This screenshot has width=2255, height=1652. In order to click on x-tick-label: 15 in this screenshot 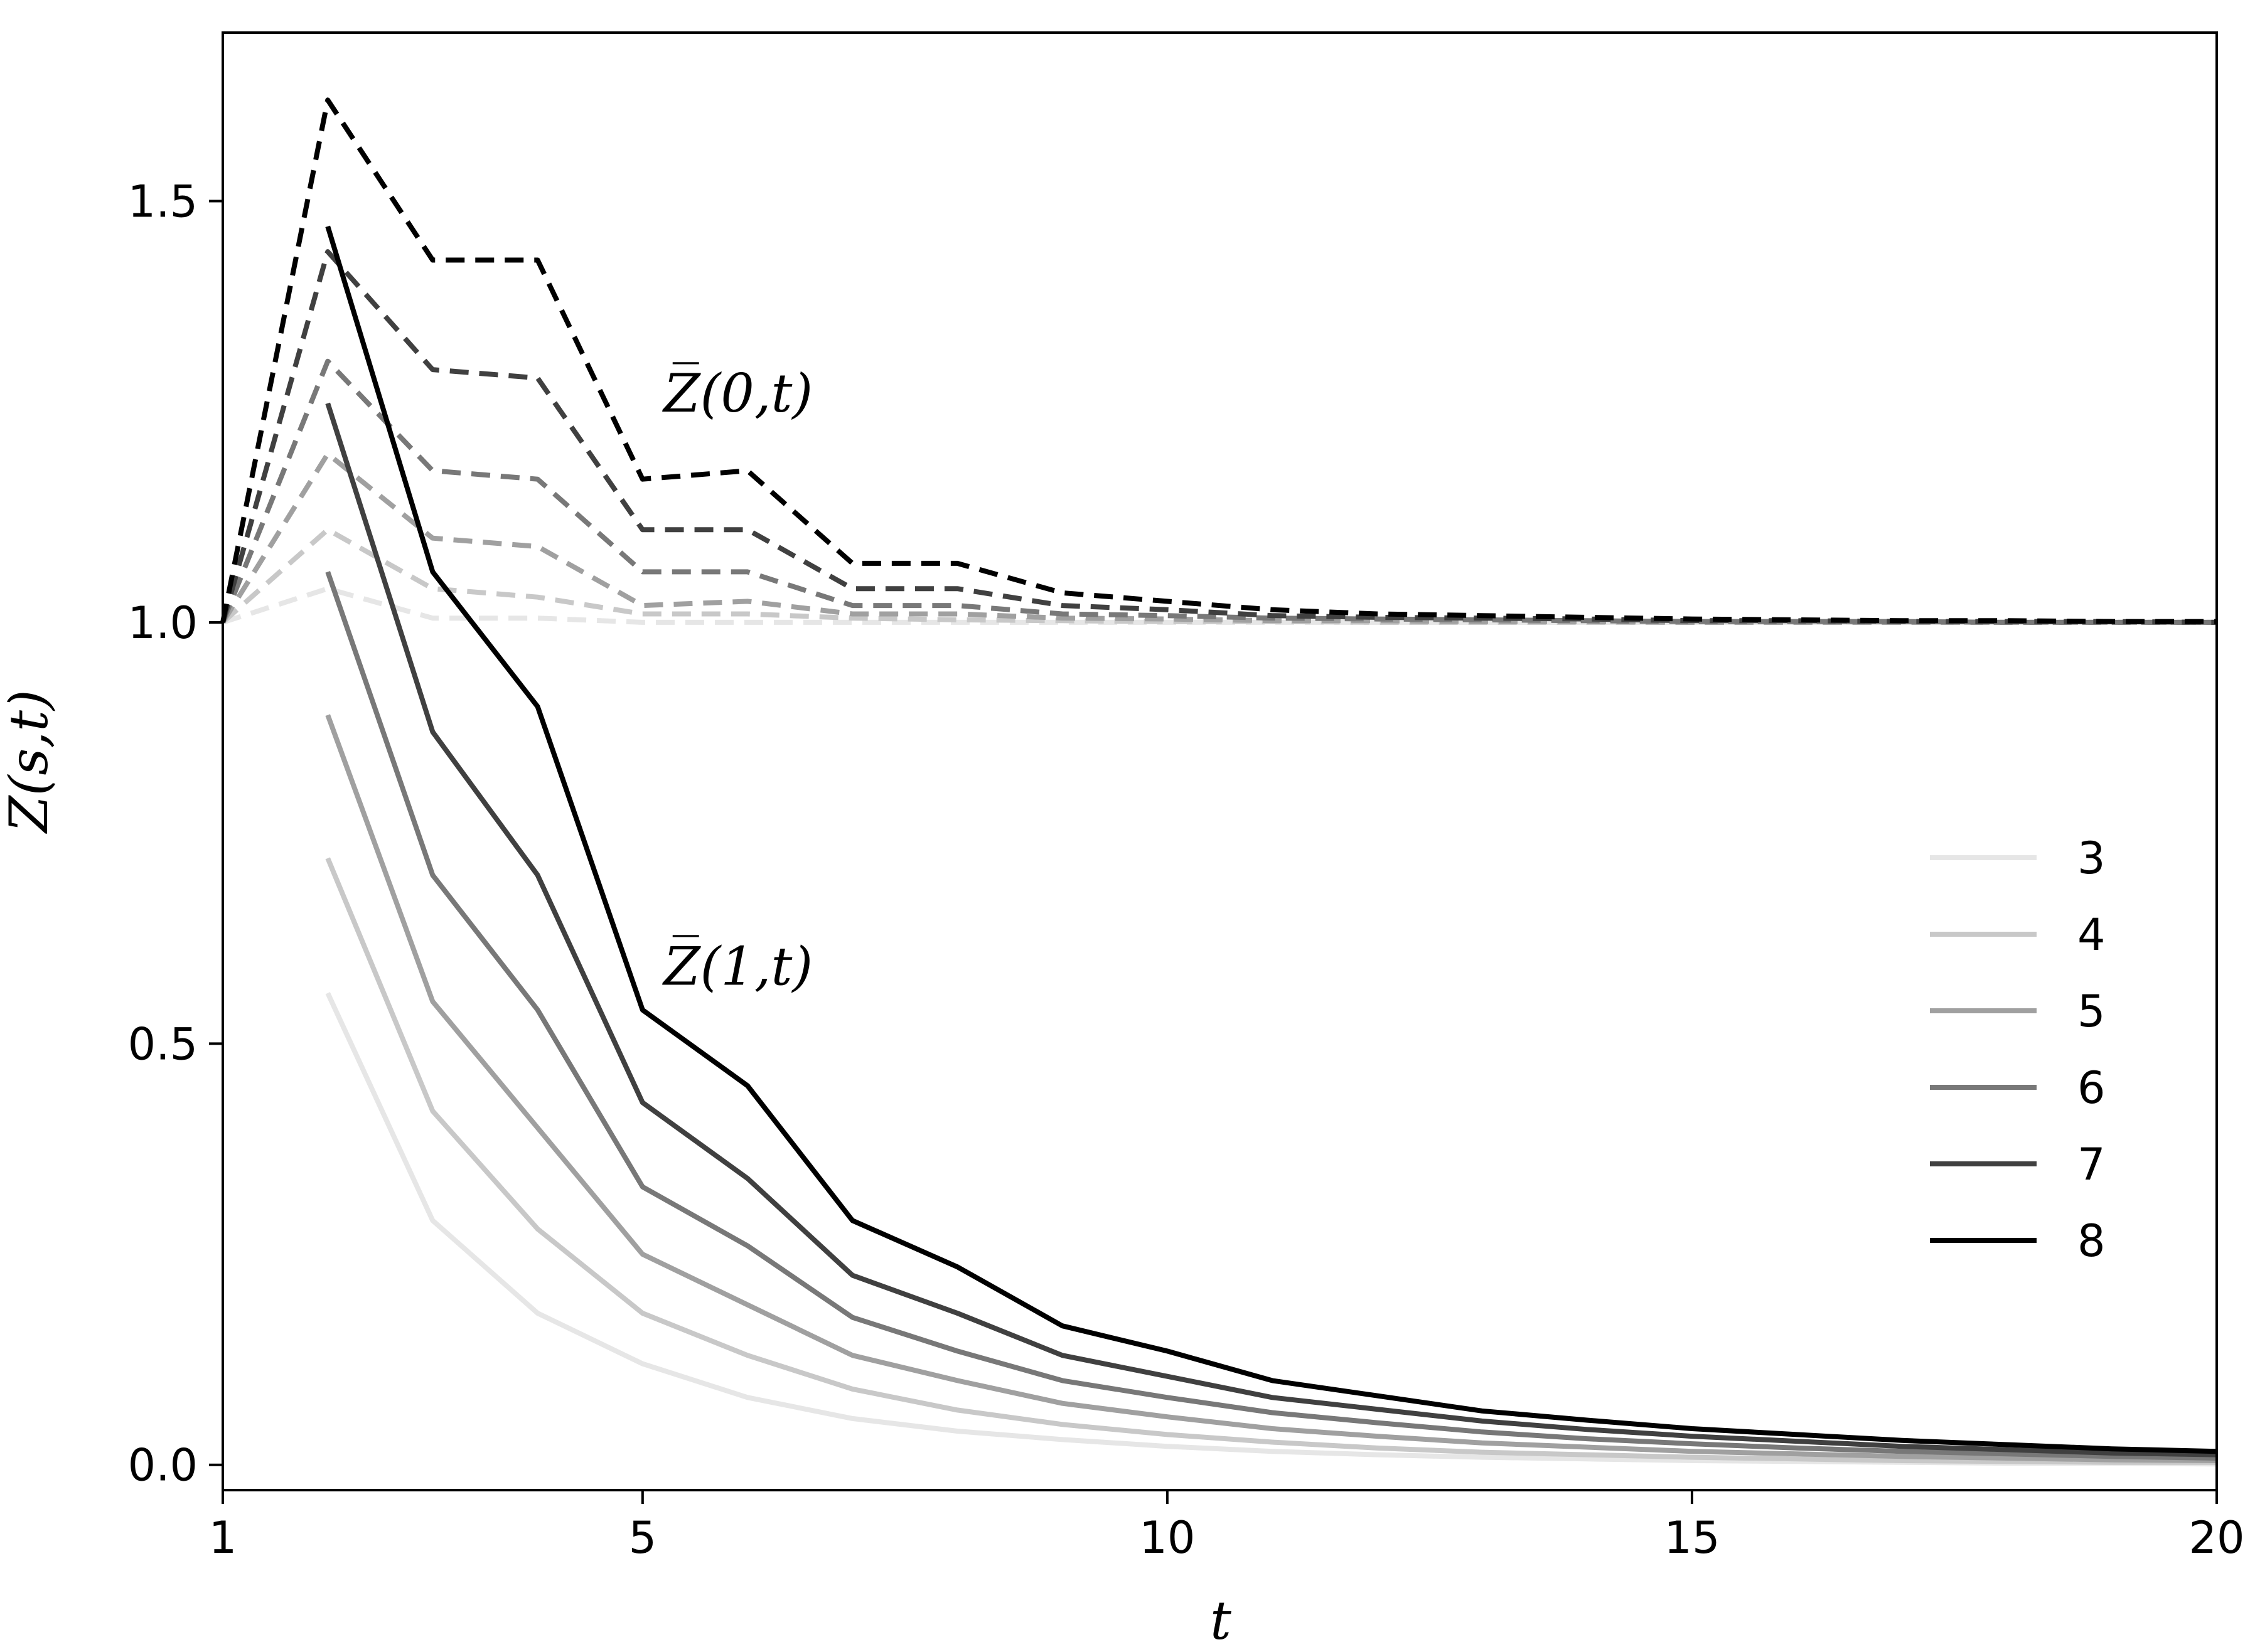, I will do `click(1692, 1538)`.